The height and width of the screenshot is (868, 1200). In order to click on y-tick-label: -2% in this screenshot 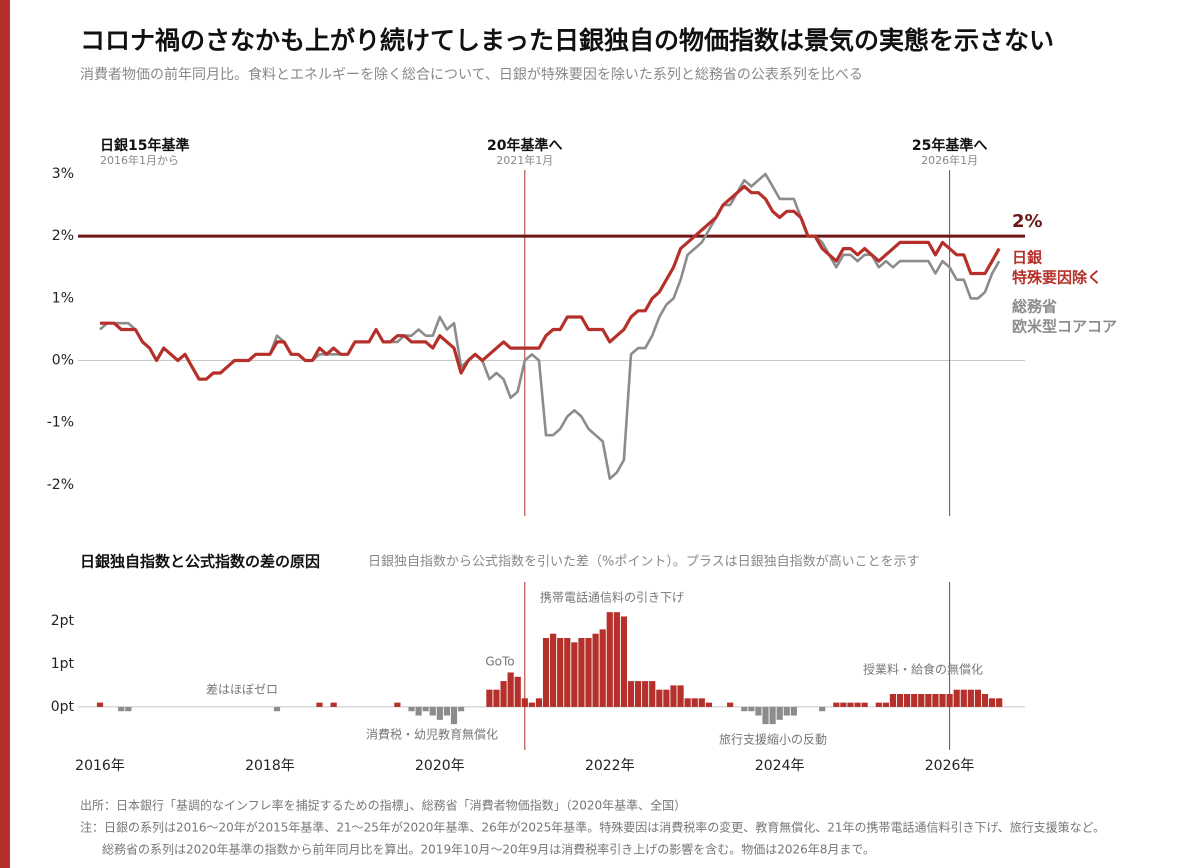, I will do `click(60, 485)`.